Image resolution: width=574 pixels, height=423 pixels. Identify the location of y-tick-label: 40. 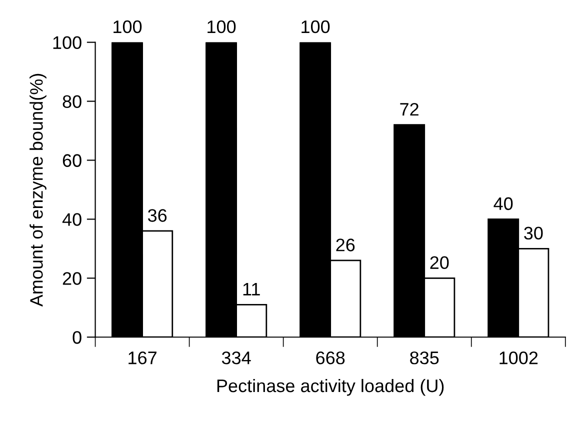
(72, 219).